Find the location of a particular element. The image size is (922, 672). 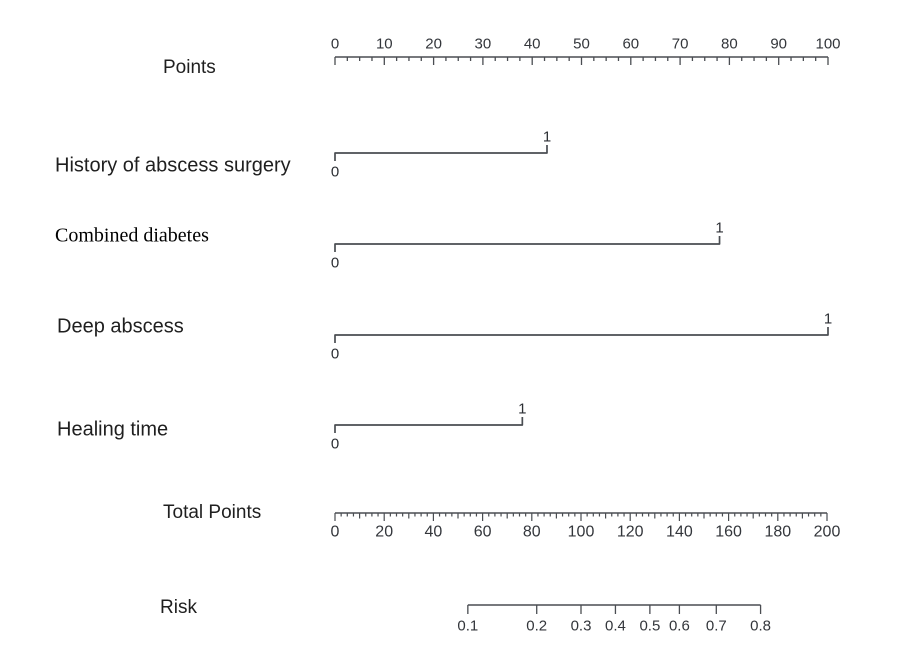

points-axis-tick-label: 50 is located at coordinates (581, 44).